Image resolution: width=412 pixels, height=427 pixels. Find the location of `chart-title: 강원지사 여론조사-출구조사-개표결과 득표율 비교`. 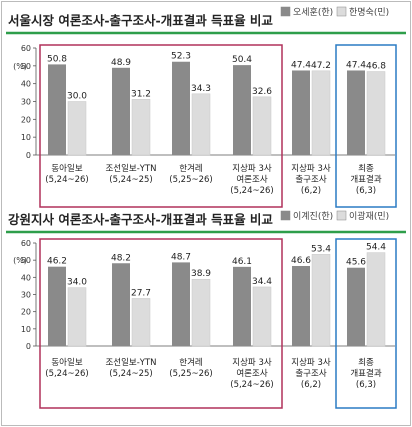

chart-title: 강원지사 여론조사-출구조사-개표결과 득표율 비교 is located at coordinates (140, 219).